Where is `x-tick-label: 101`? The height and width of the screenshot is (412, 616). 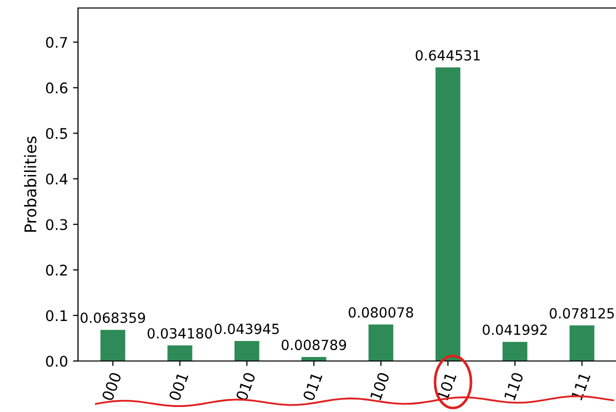
x-tick-label: 101 is located at coordinates (446, 386).